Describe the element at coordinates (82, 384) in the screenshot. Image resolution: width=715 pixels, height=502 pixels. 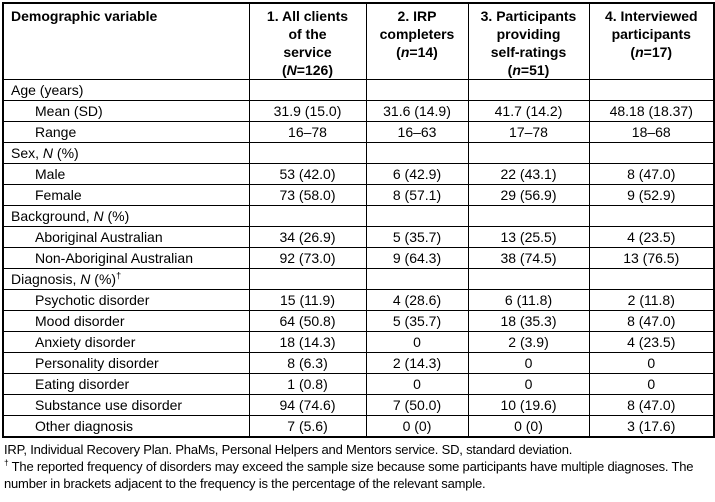
I see `text-segment: Eating disorder` at that location.